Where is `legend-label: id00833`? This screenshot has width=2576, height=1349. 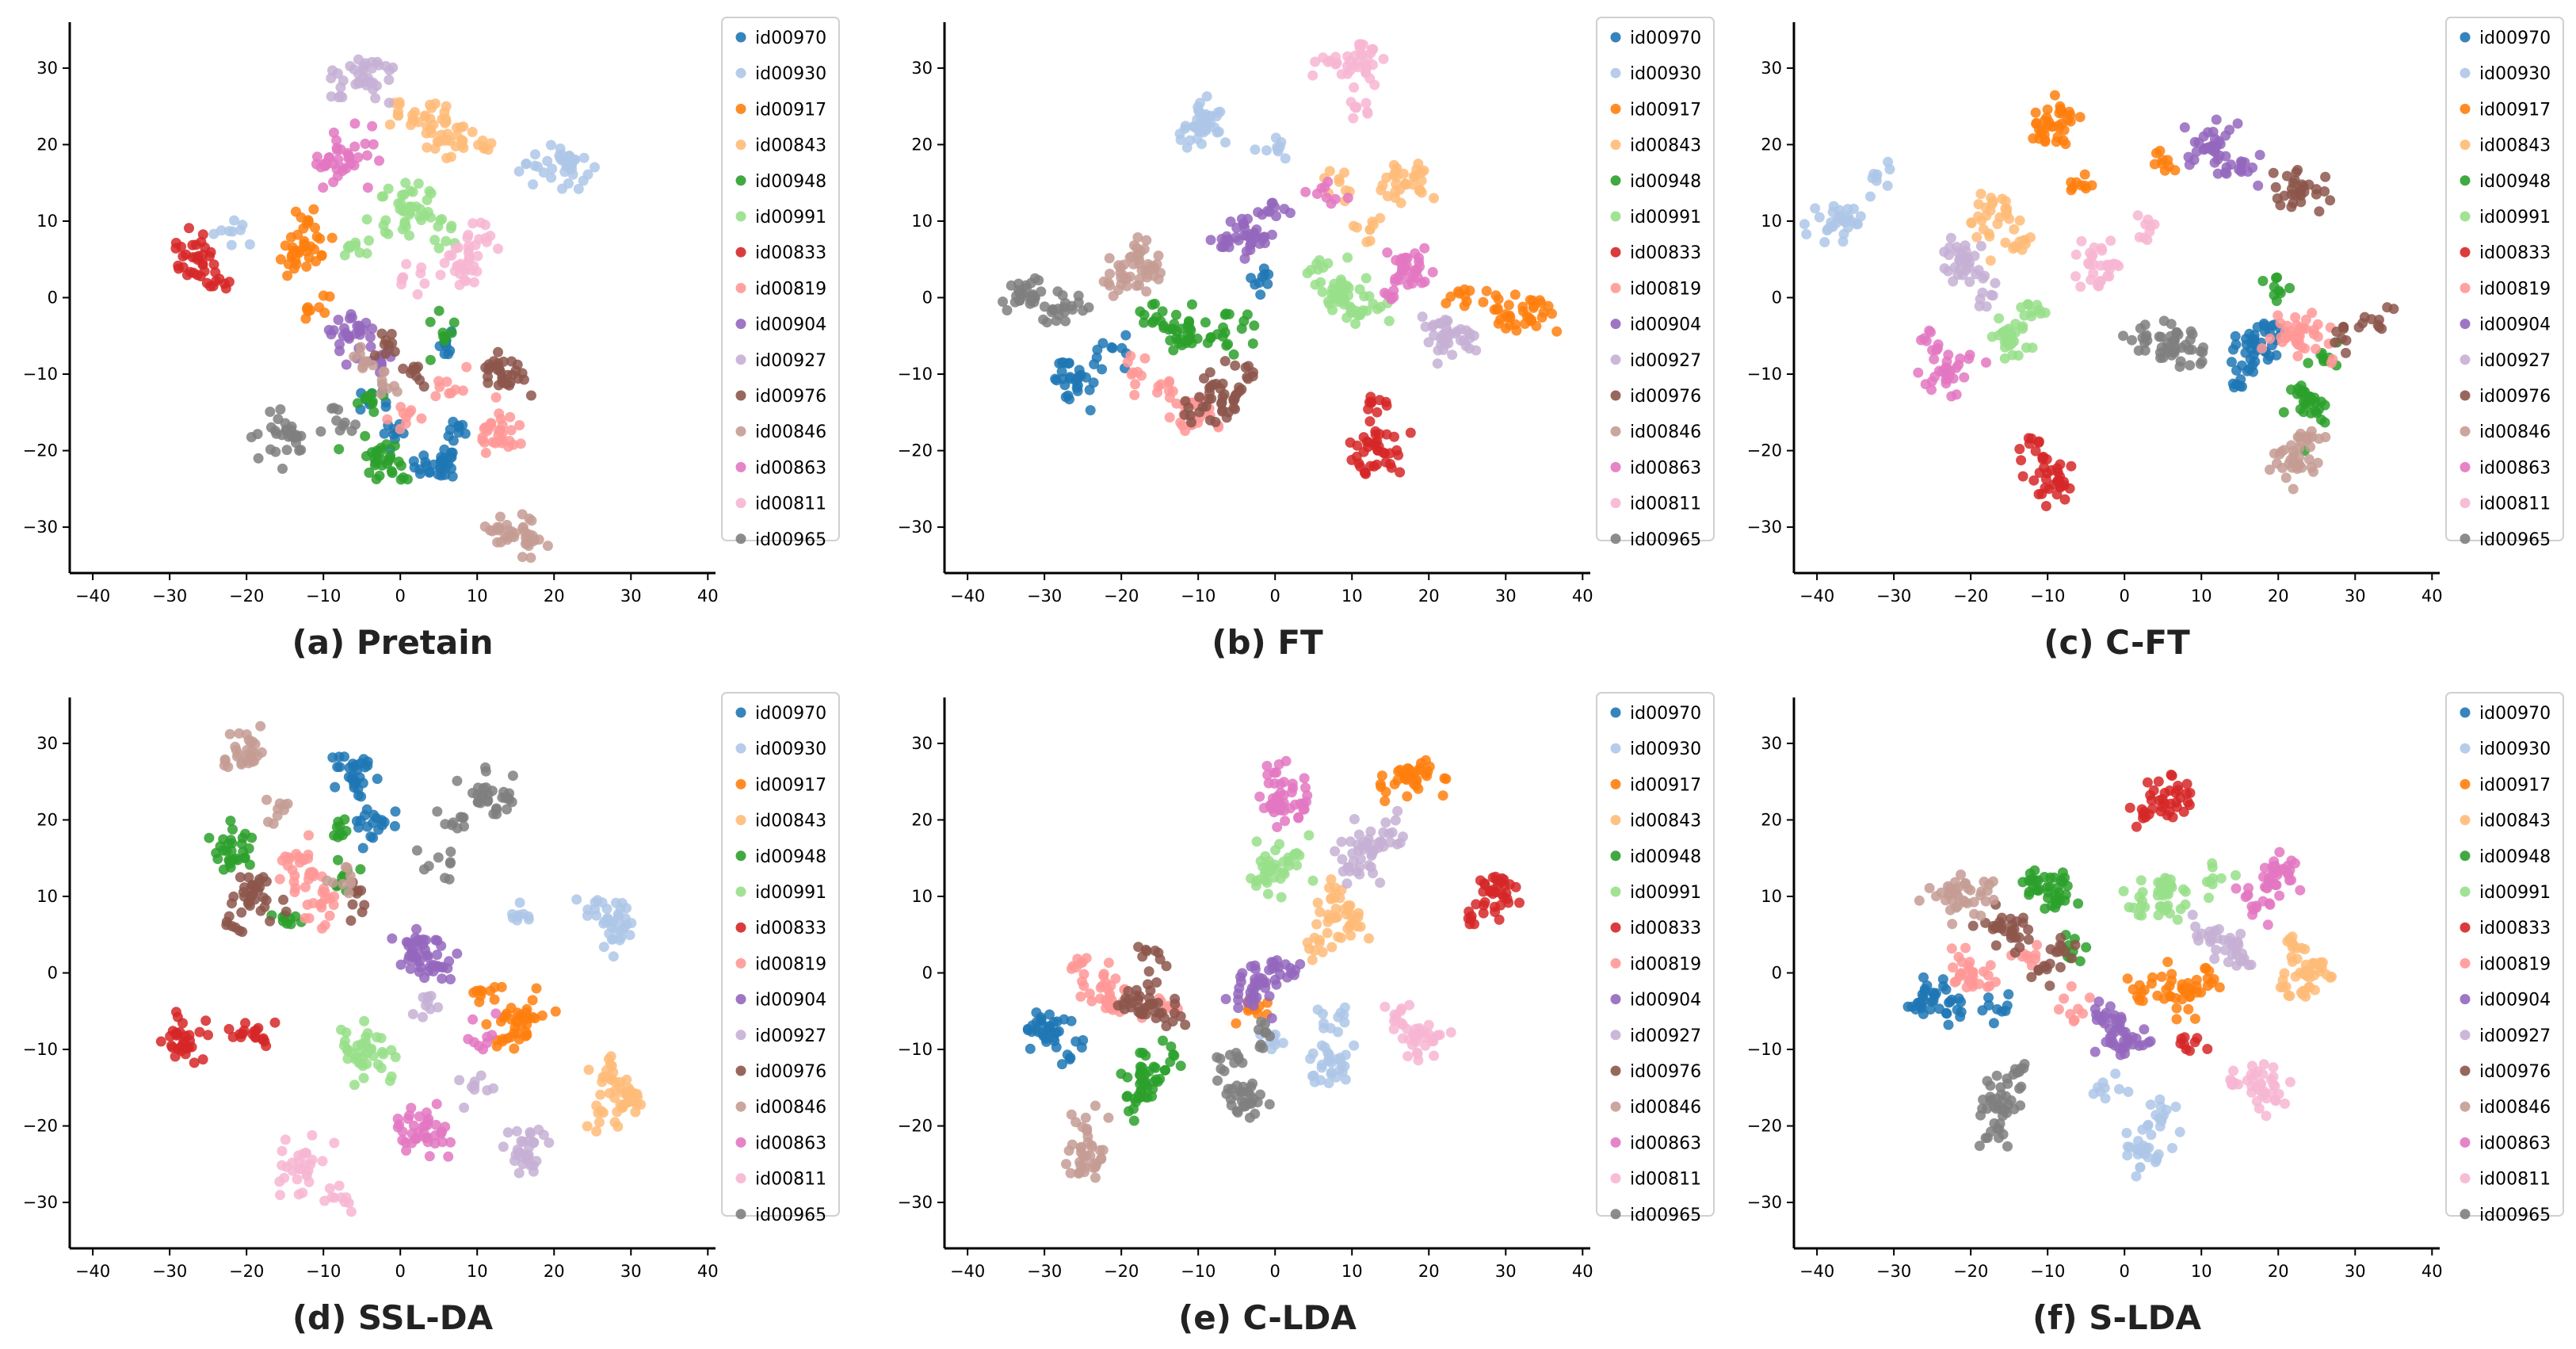 legend-label: id00833 is located at coordinates (790, 928).